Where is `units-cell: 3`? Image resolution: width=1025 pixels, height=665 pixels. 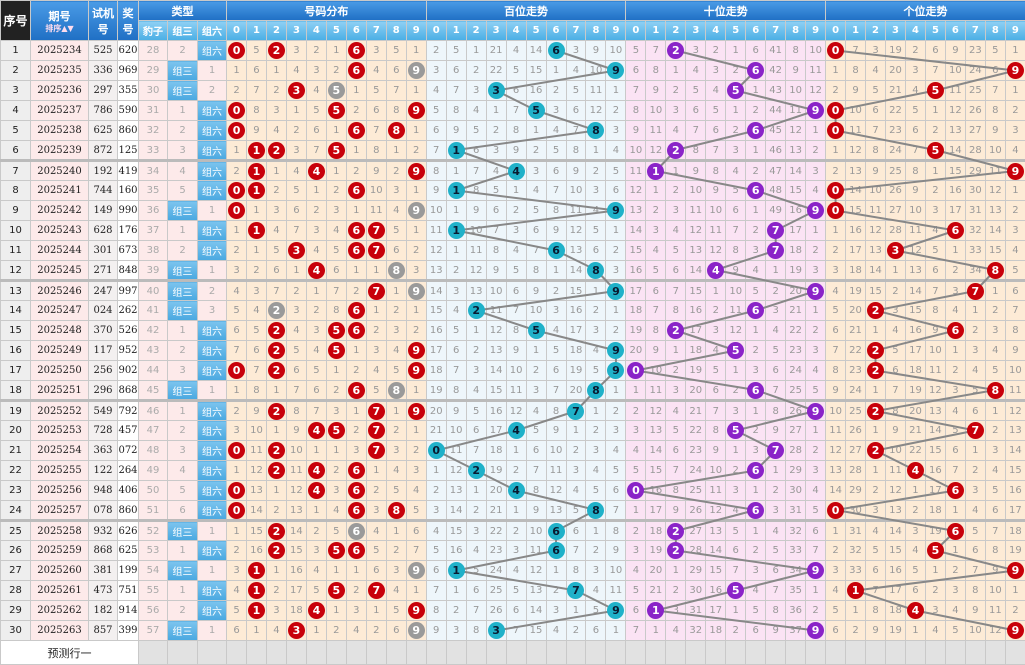 units-cell: 3 is located at coordinates (915, 71).